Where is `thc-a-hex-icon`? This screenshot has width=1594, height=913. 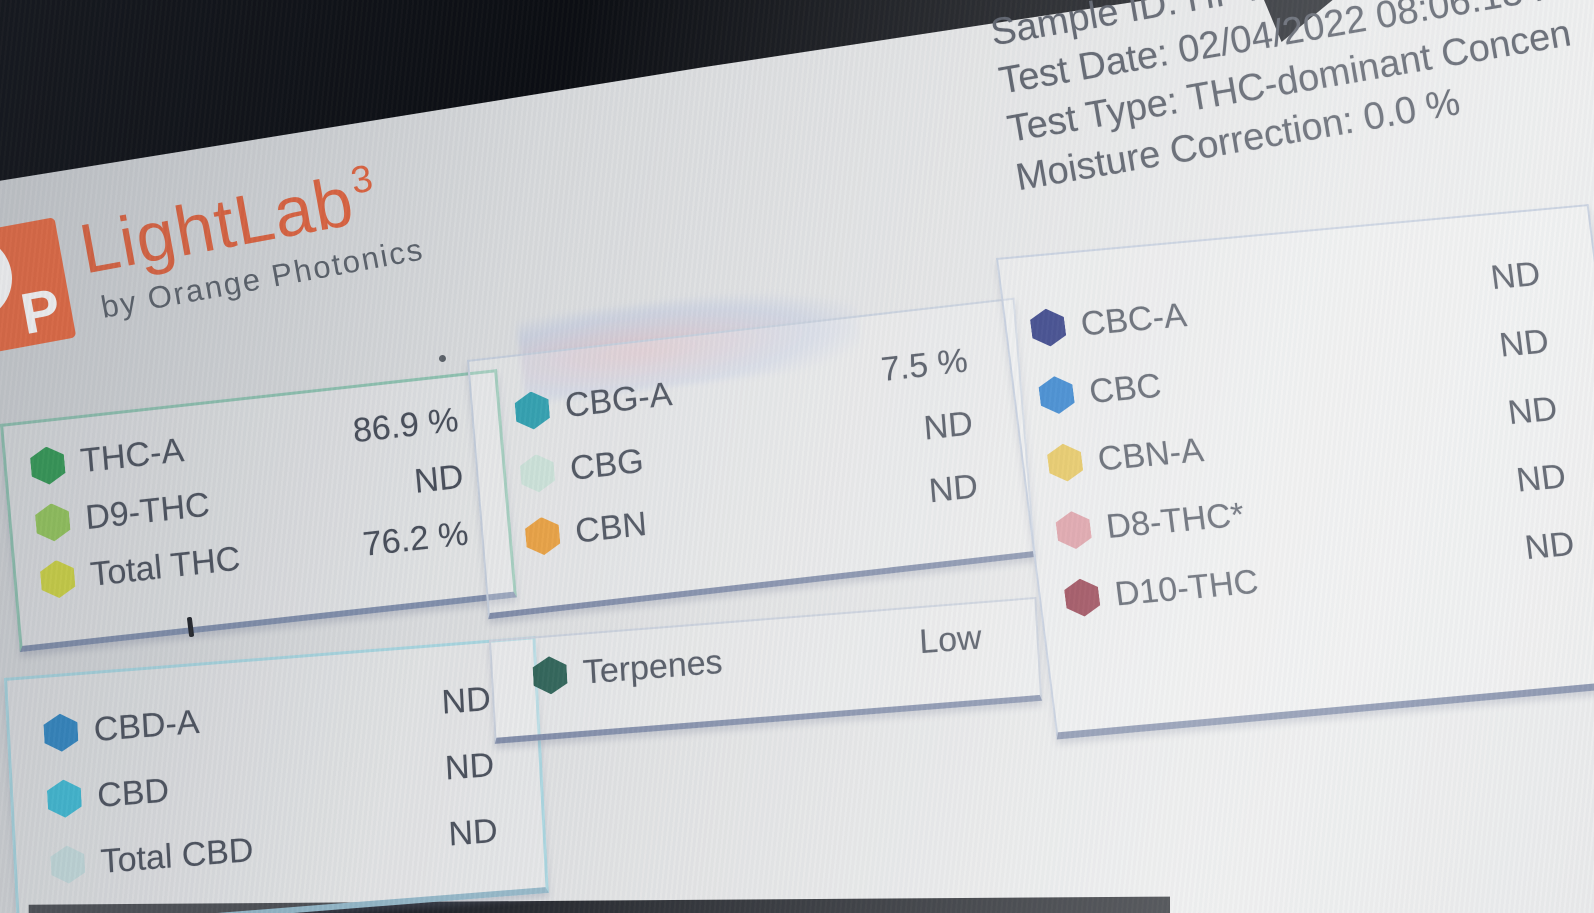 thc-a-hex-icon is located at coordinates (47, 466).